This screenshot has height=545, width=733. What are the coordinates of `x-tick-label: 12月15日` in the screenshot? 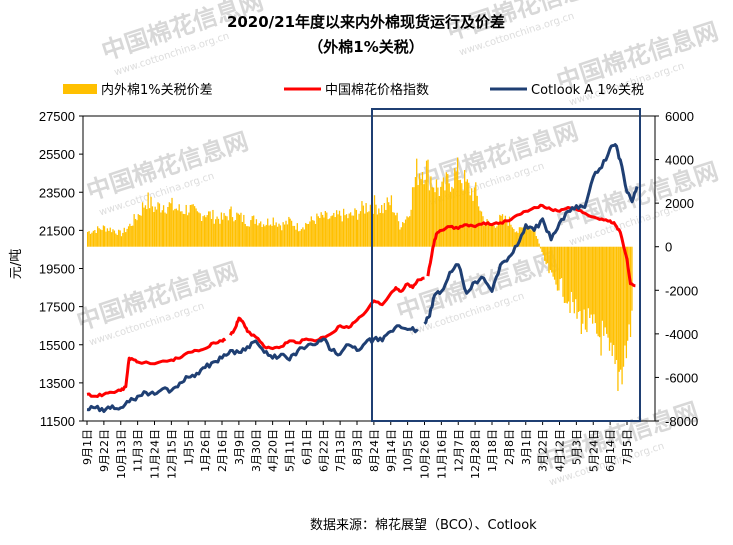 It's located at (171, 454).